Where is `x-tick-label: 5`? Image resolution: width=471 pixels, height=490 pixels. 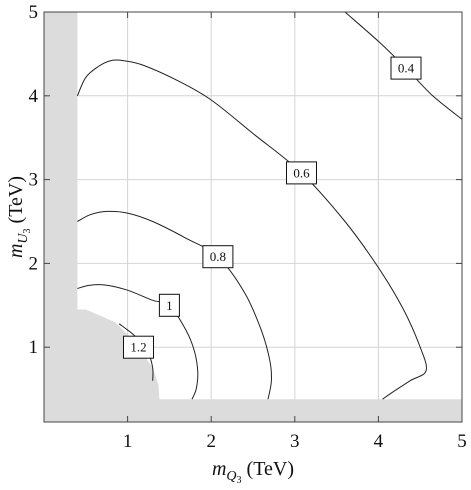
x-tick-label: 5 is located at coordinates (462, 441).